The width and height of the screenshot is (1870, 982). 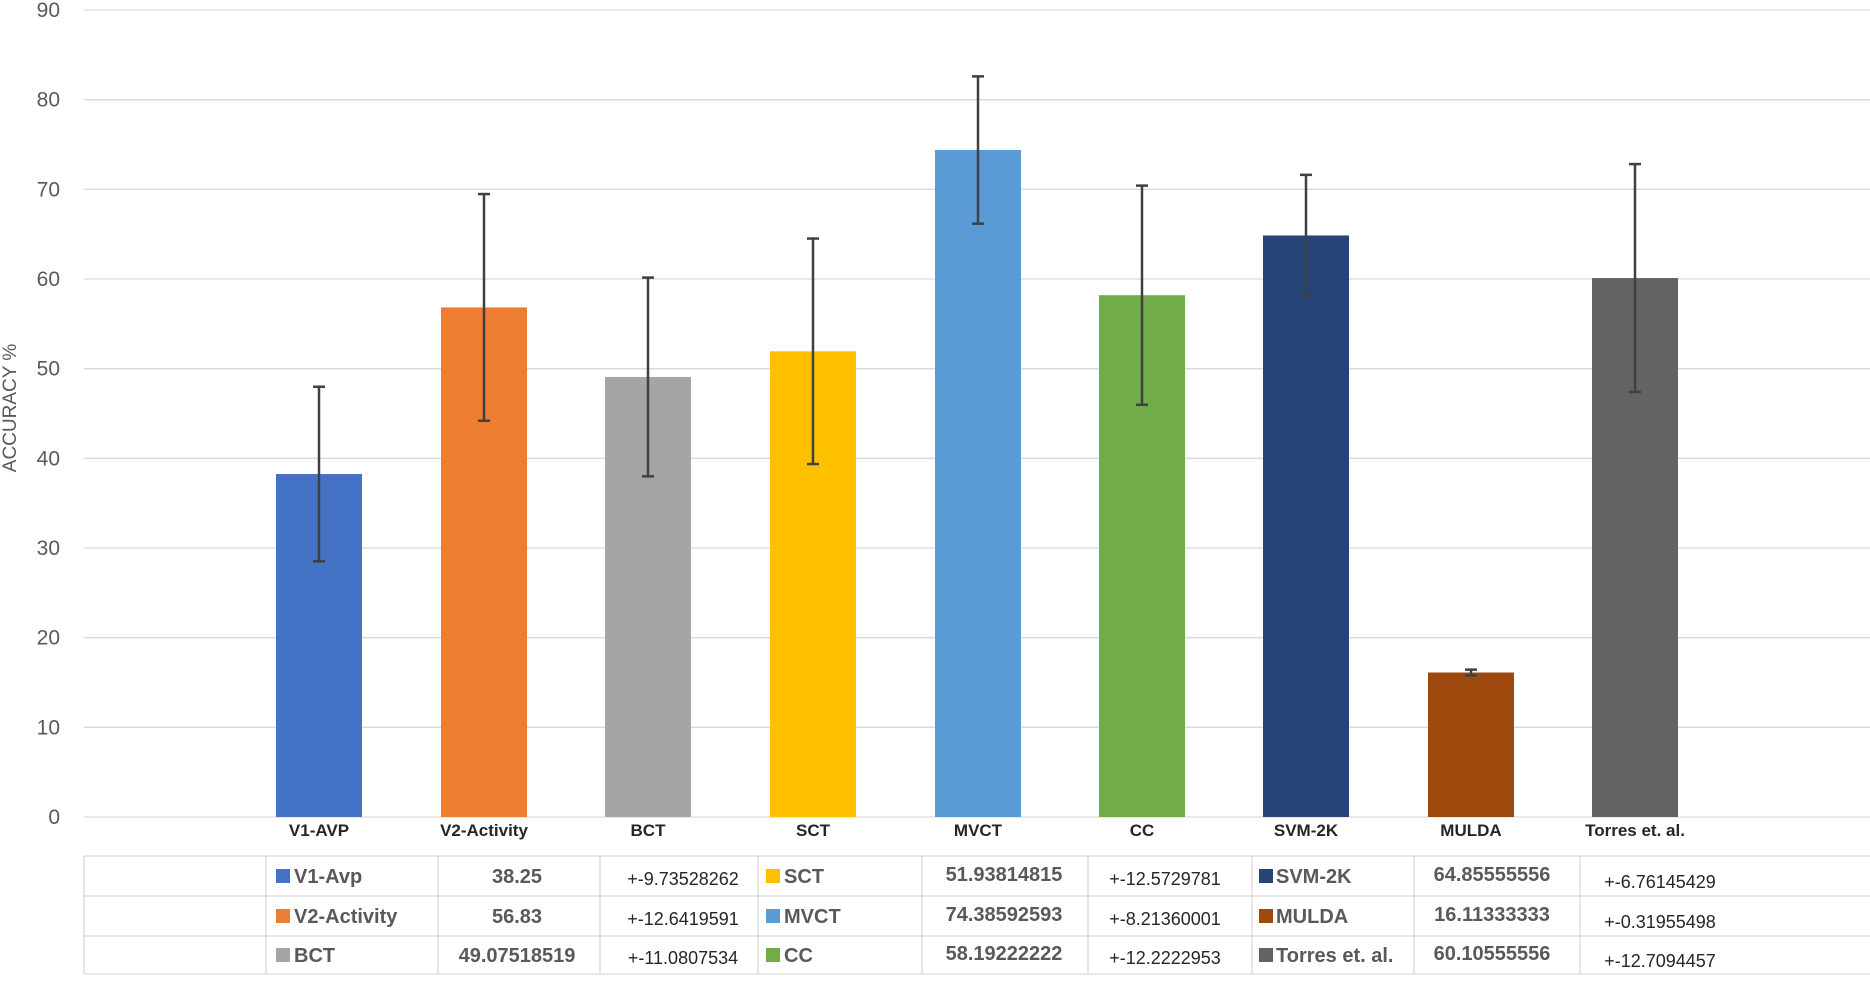 I want to click on legend-label: MULDA, so click(x=1312, y=917).